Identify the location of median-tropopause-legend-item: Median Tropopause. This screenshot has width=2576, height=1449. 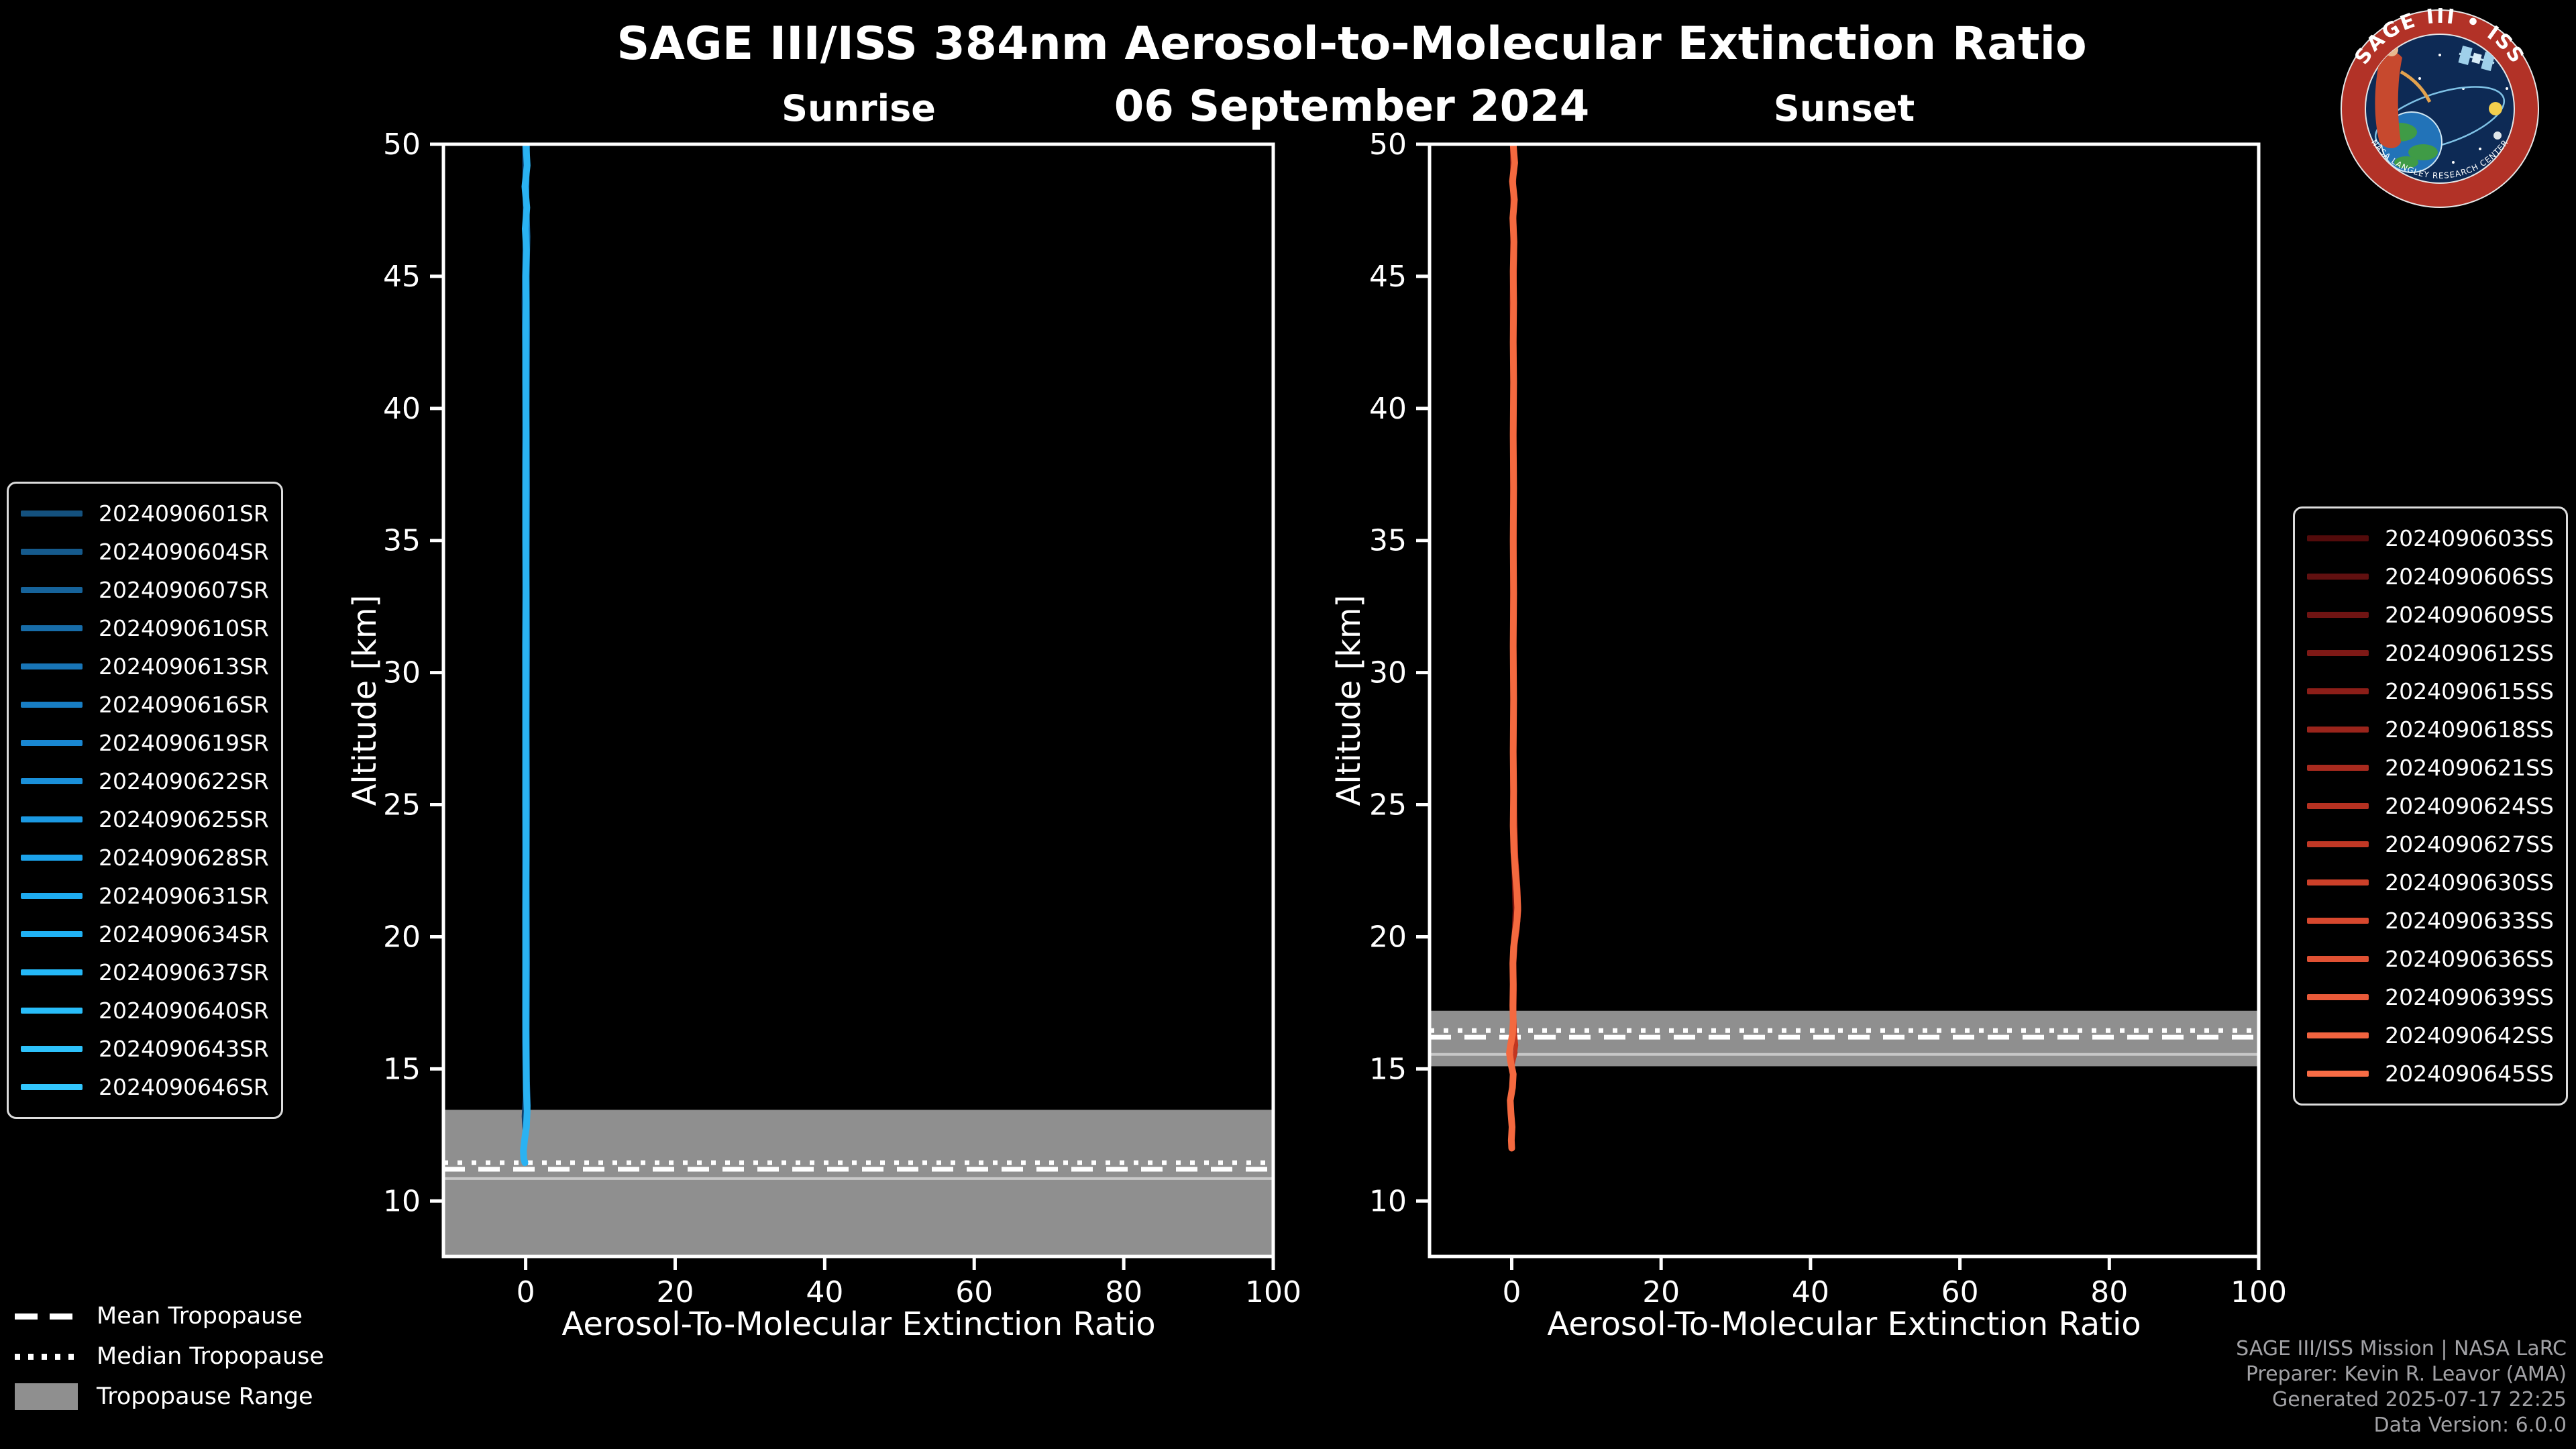
(169, 1356).